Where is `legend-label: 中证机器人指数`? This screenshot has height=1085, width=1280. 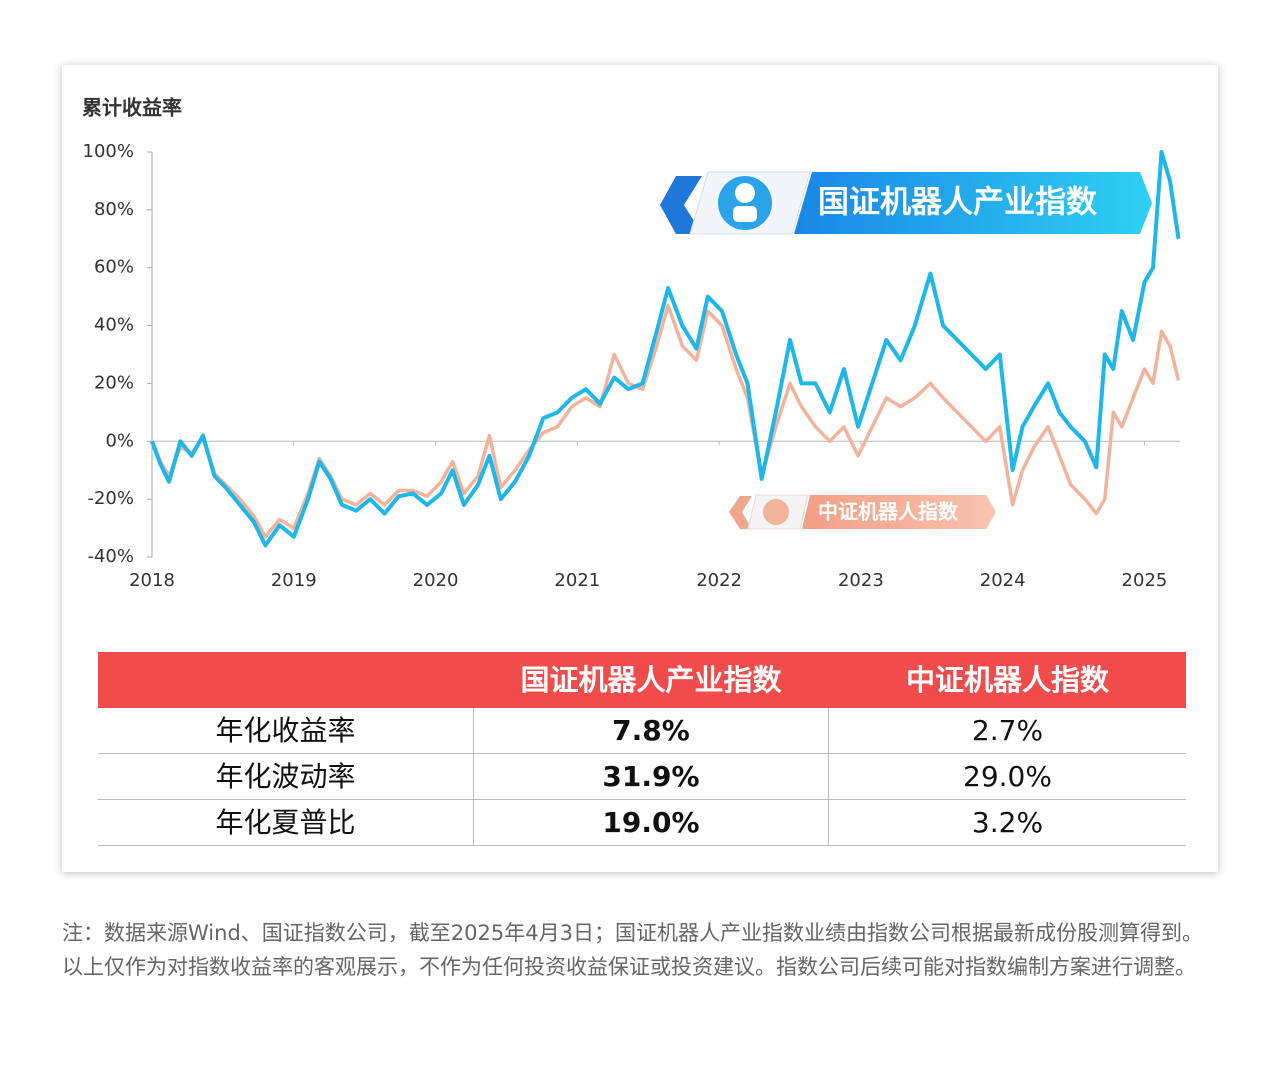 legend-label: 中证机器人指数 is located at coordinates (888, 512).